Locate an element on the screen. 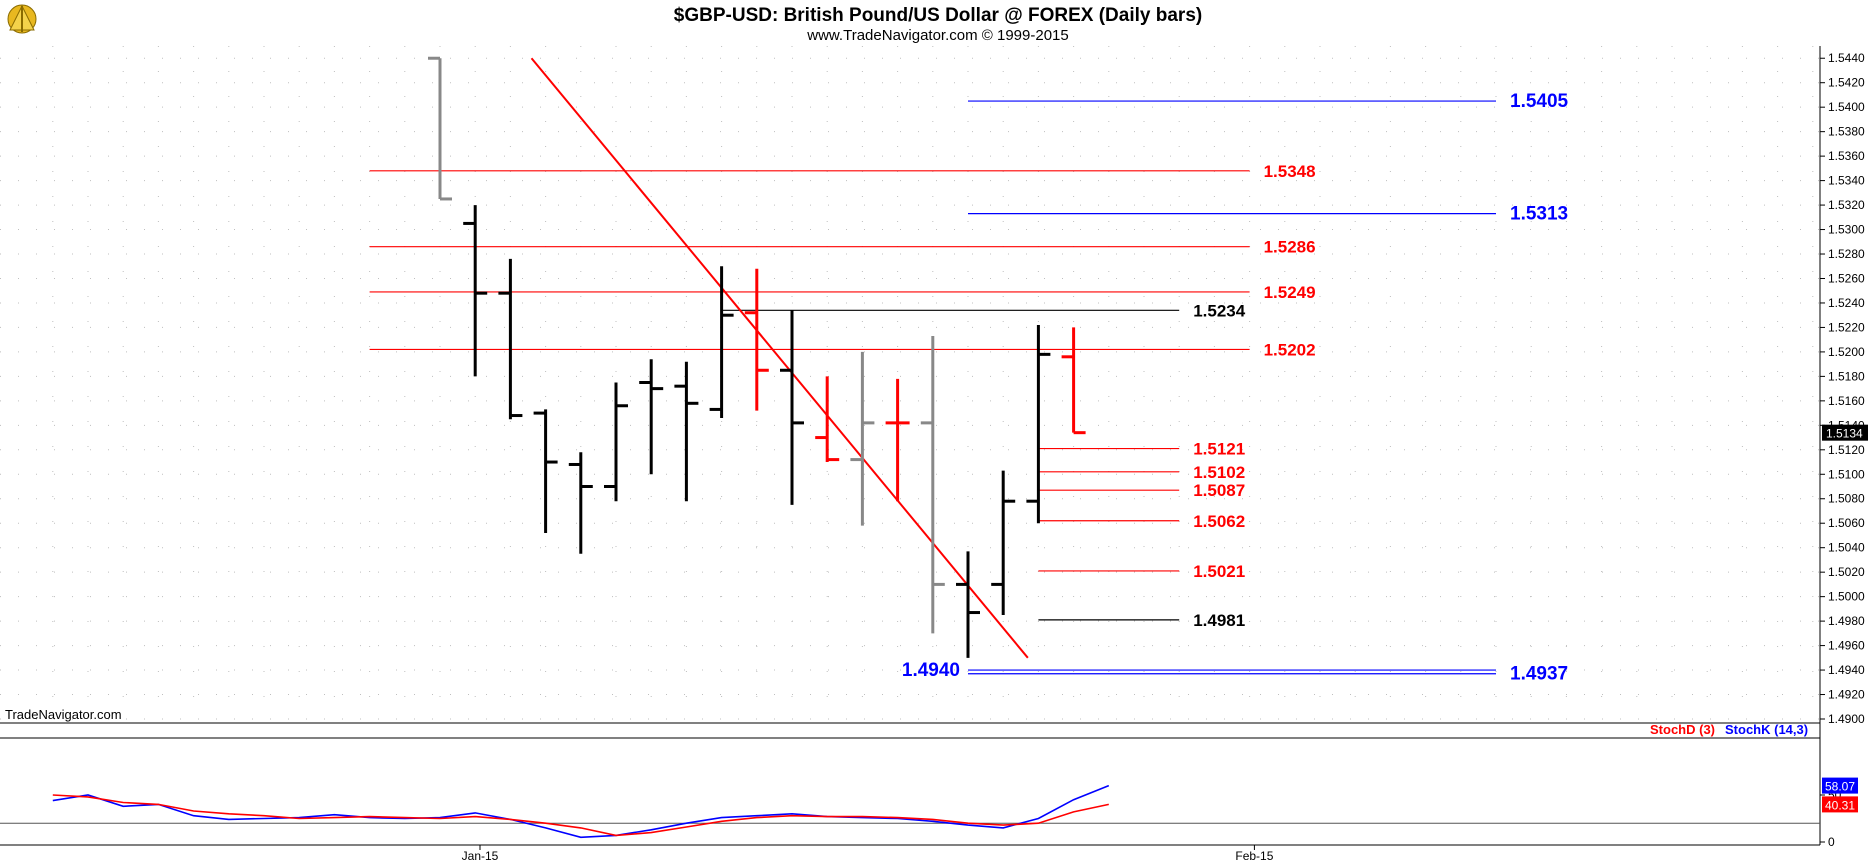  y-tick-label: 1.4940 is located at coordinates (1846, 670).